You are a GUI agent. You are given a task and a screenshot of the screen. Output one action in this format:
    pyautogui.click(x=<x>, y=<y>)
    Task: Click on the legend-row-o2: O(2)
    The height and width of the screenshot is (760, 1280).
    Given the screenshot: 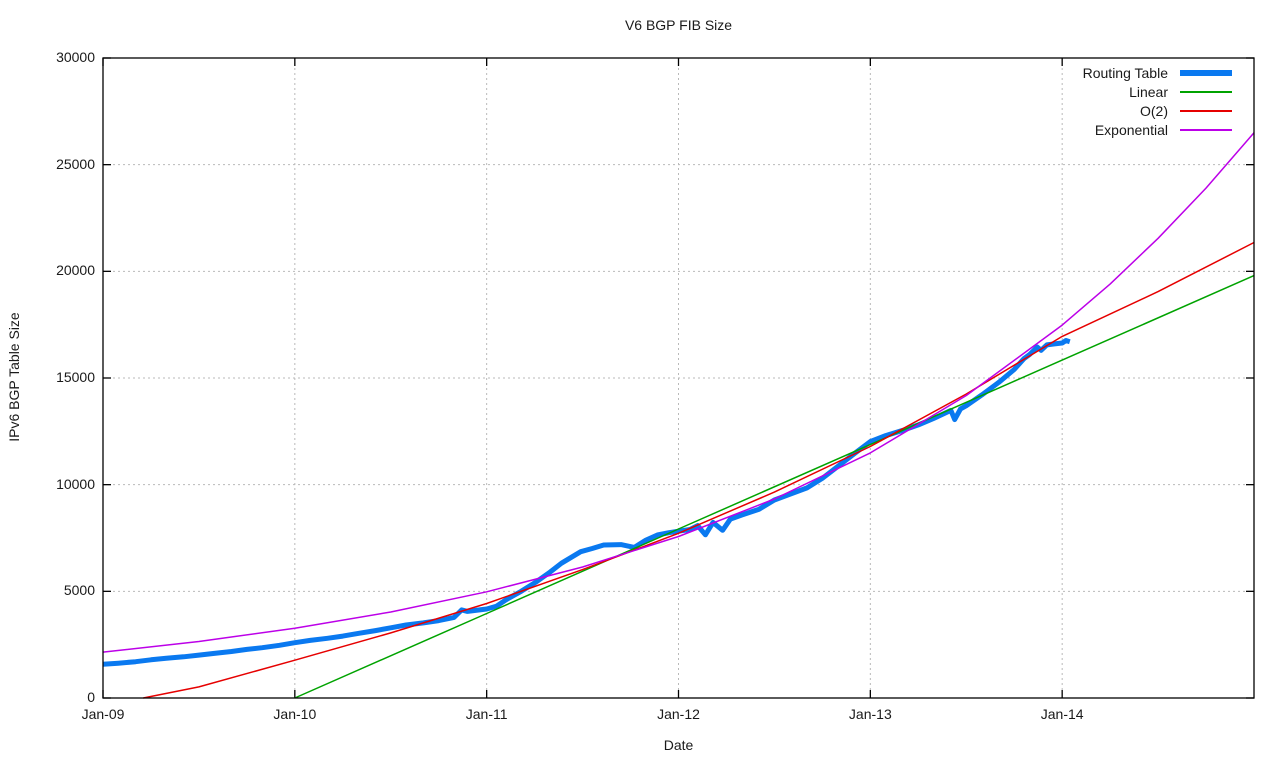 What is the action you would take?
    pyautogui.click(x=1157, y=110)
    